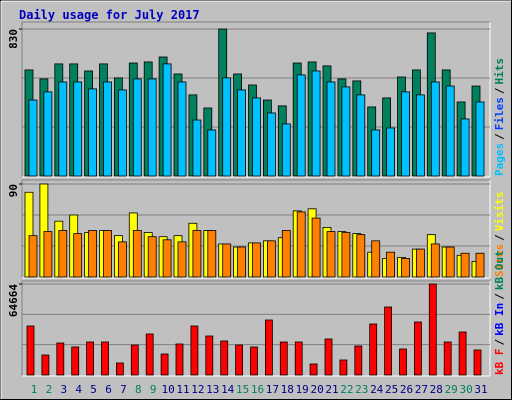 The width and height of the screenshot is (512, 400). Describe the element at coordinates (316, 389) in the screenshot. I see `x-tick-label: 20` at that location.